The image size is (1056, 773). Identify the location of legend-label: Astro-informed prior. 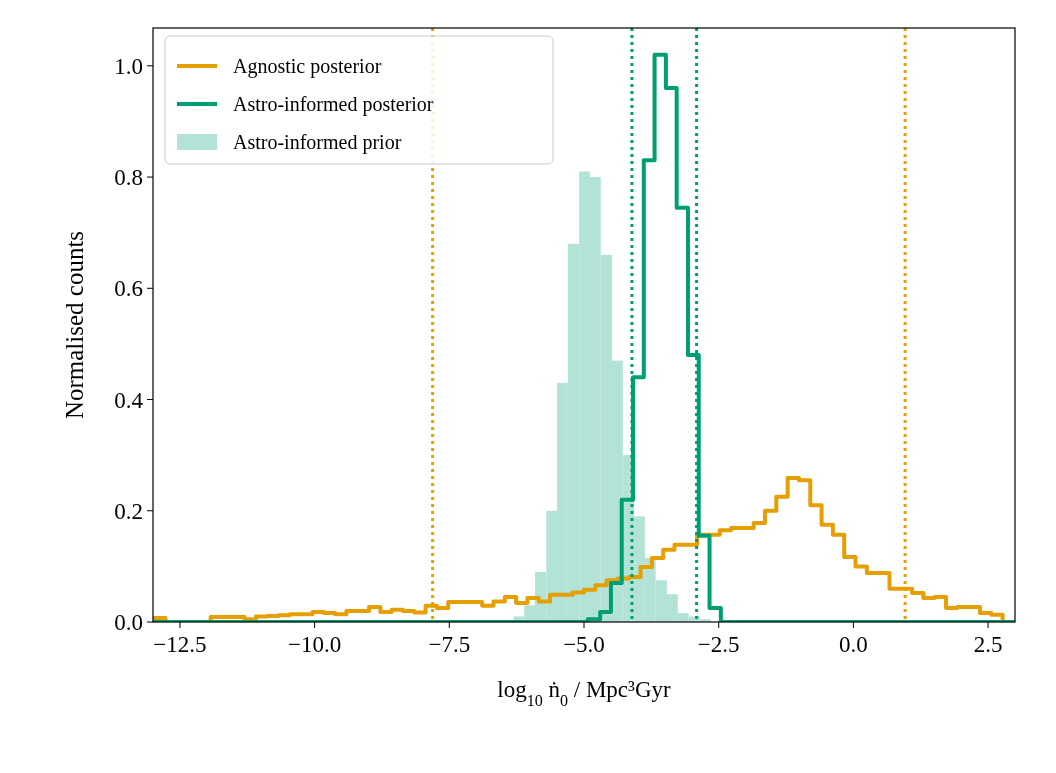
(317, 142).